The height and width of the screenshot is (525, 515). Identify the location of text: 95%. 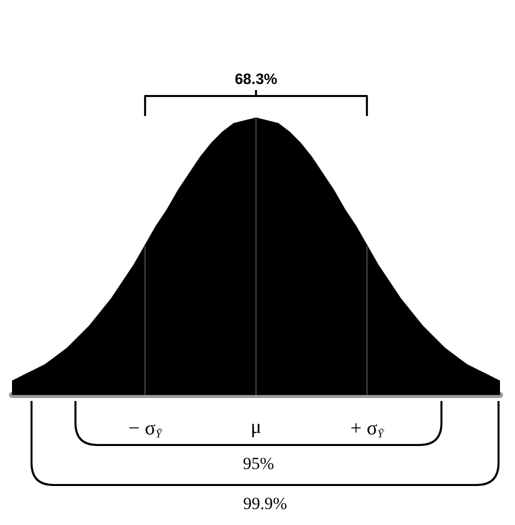
(258, 463).